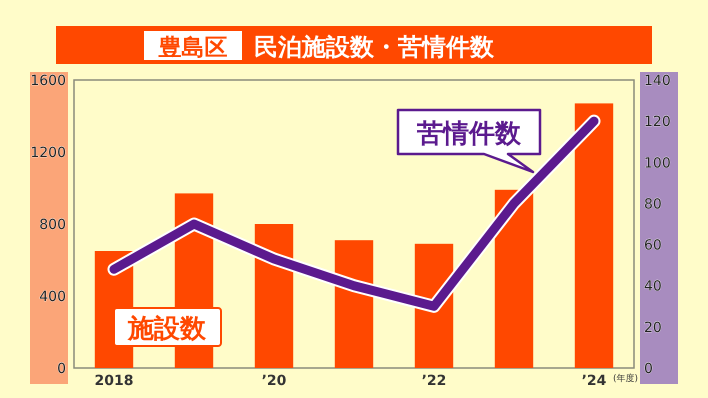 Image resolution: width=708 pixels, height=398 pixels. Describe the element at coordinates (657, 163) in the screenshot. I see `y2-tick-label: 100` at that location.